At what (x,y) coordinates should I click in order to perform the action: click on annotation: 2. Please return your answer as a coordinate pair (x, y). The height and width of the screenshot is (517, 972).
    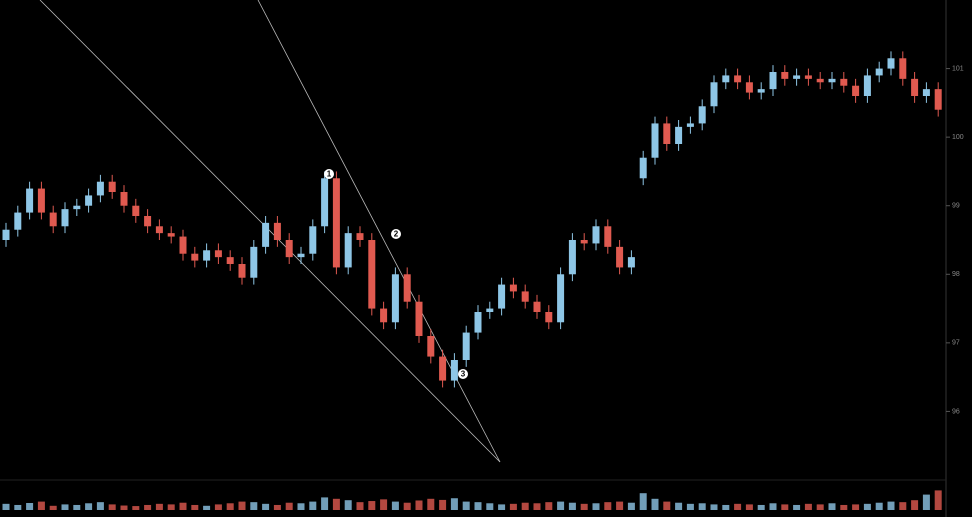
    Looking at the image, I should click on (396, 234).